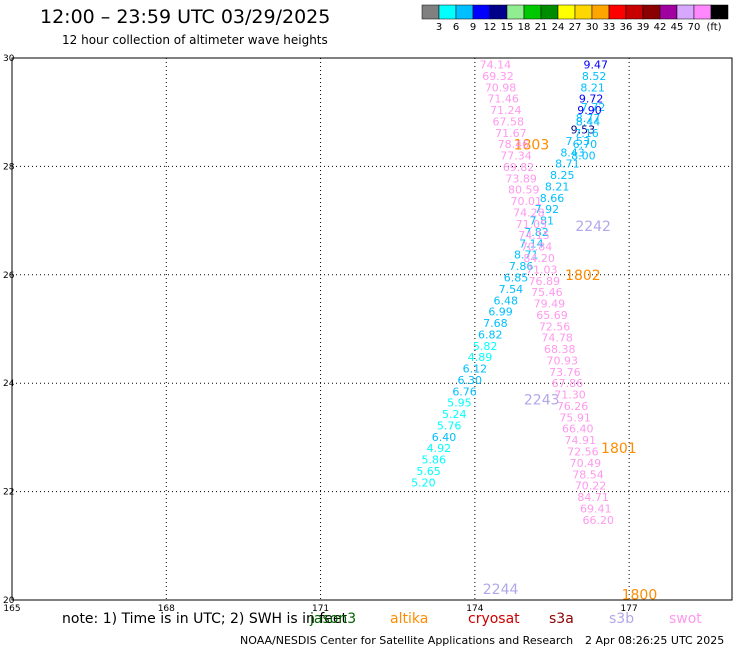  What do you see at coordinates (622, 619) in the screenshot?
I see `legend-s3b: s3b` at bounding box center [622, 619].